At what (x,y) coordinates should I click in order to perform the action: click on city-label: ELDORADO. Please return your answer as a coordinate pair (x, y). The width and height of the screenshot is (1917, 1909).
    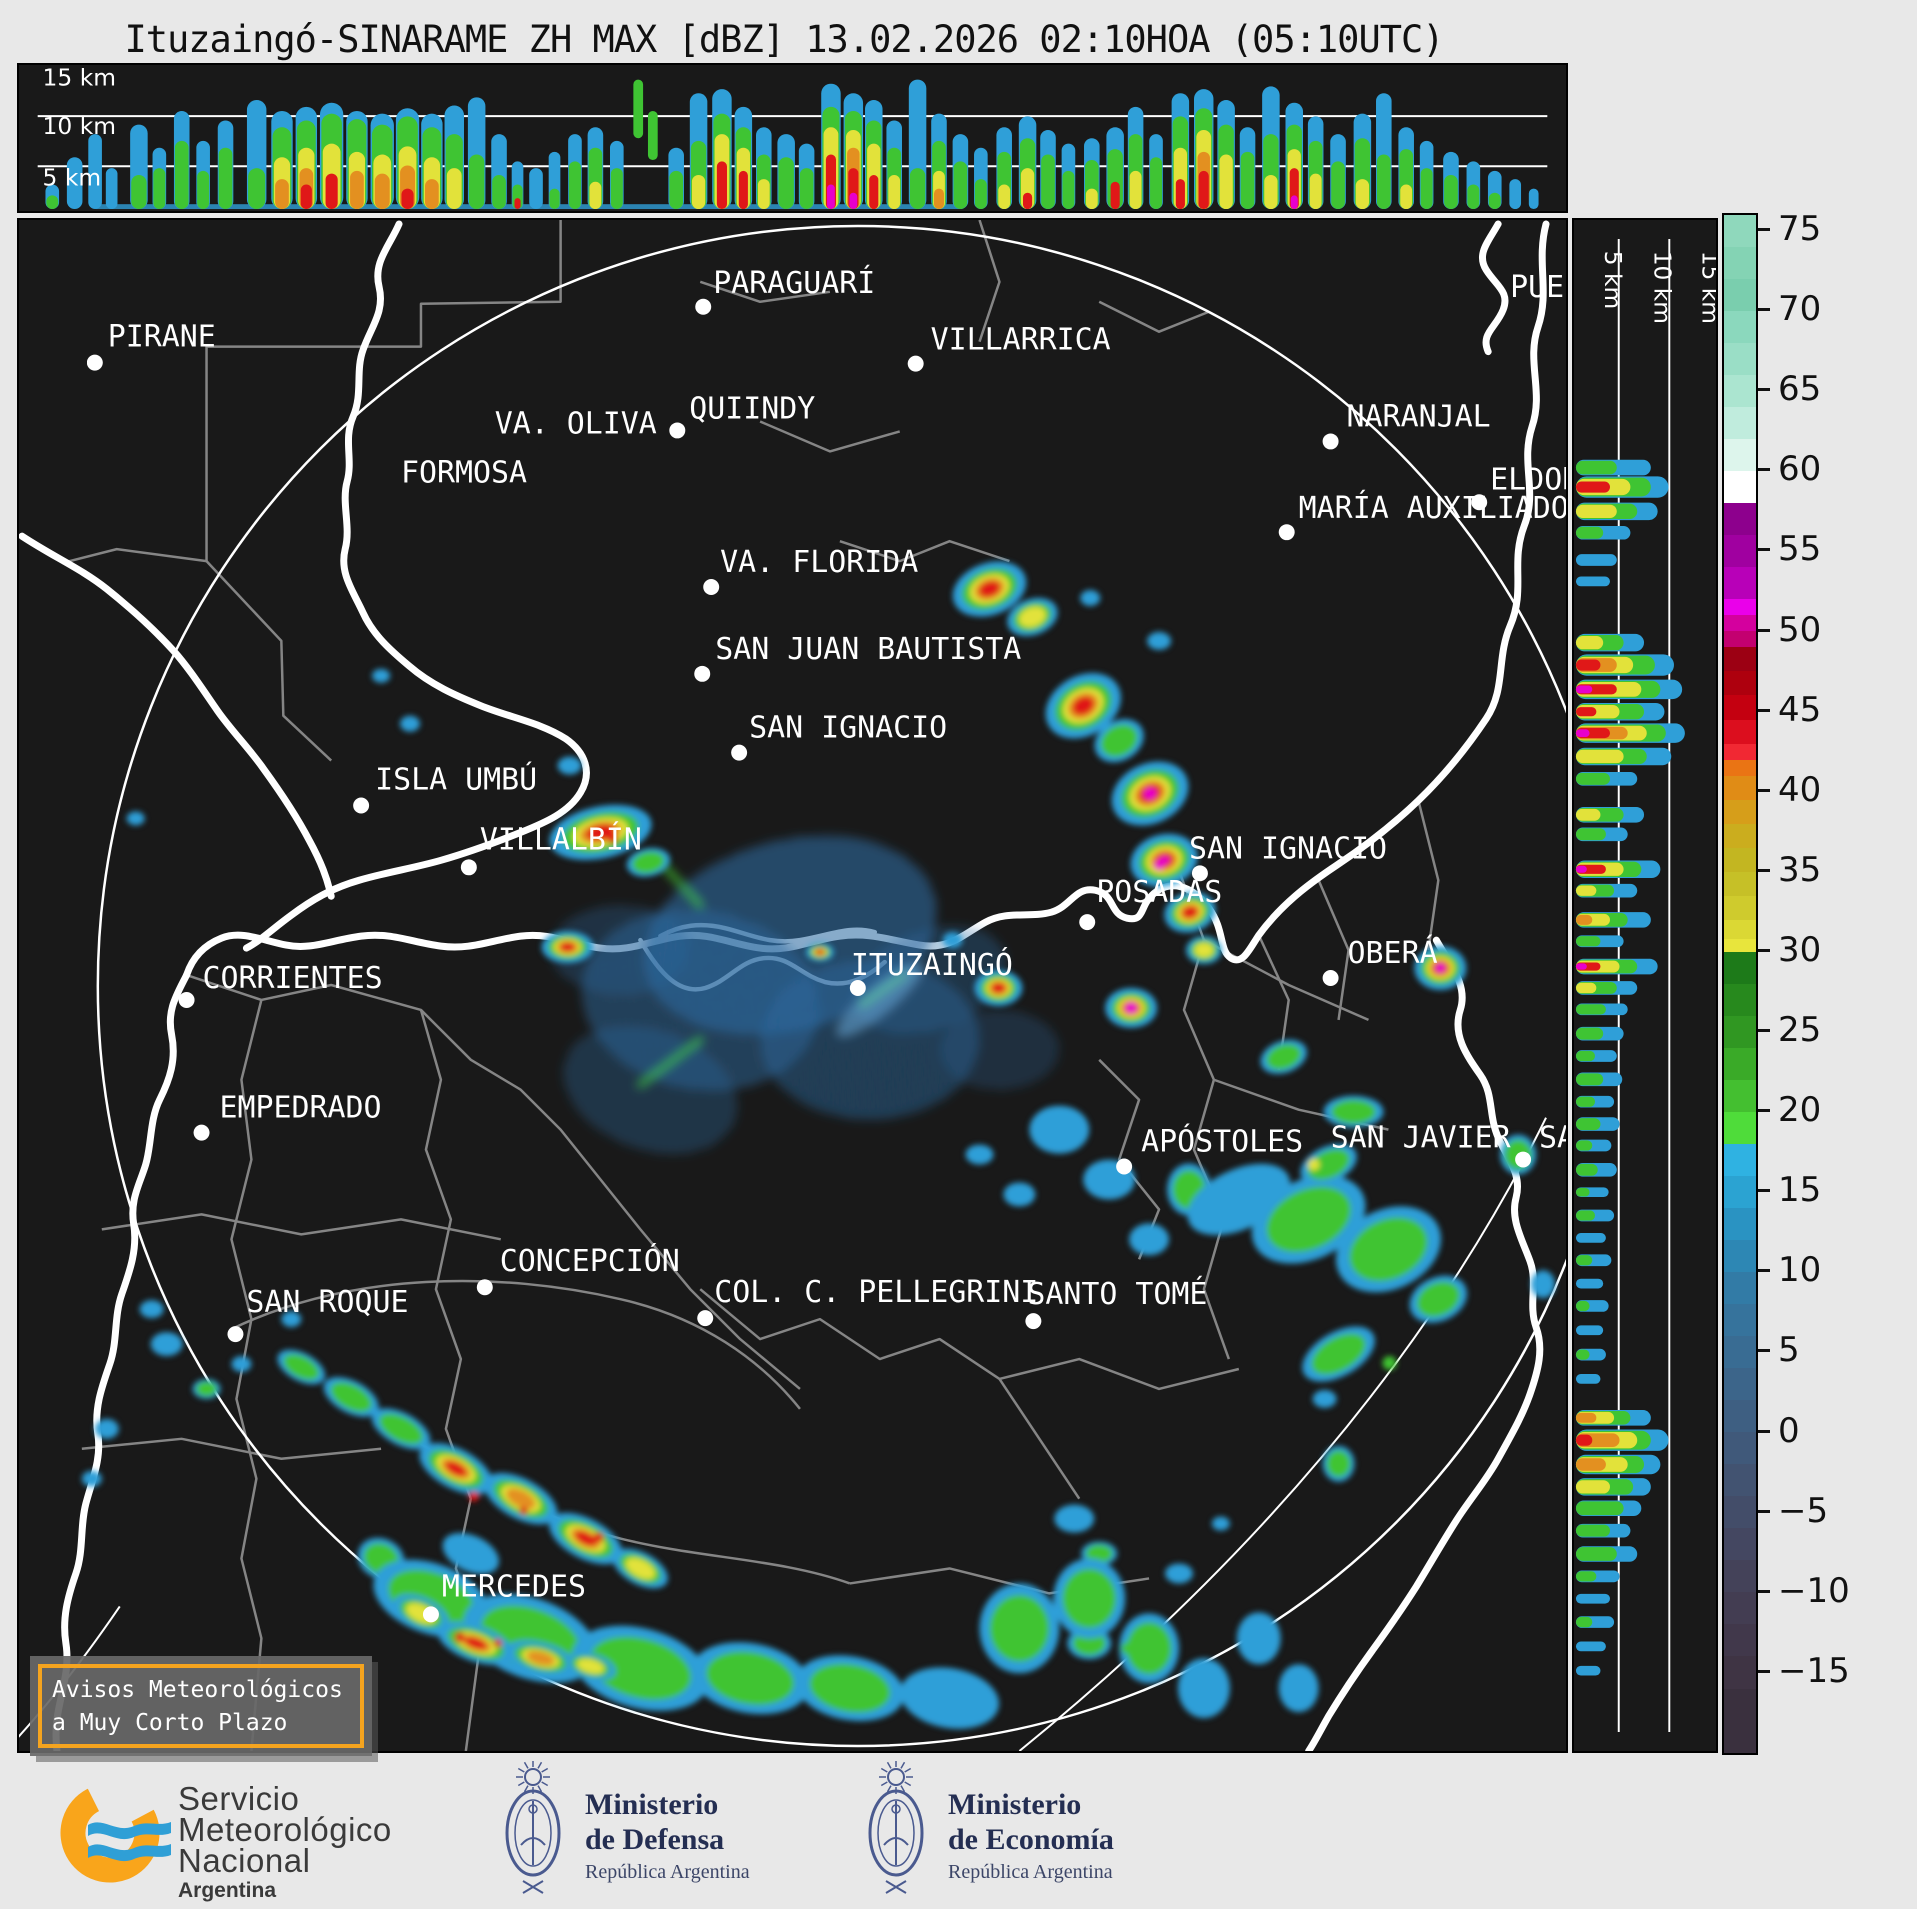
    Looking at the image, I should click on (1528, 479).